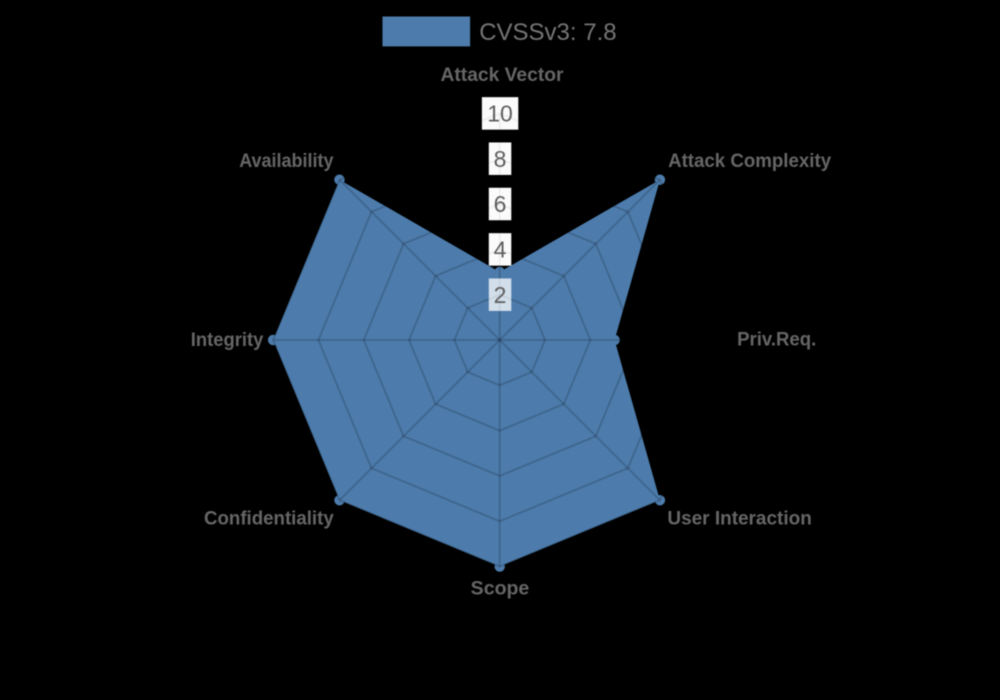 This screenshot has height=700, width=1000. I want to click on svg-text: Priv.Req., so click(776, 340).